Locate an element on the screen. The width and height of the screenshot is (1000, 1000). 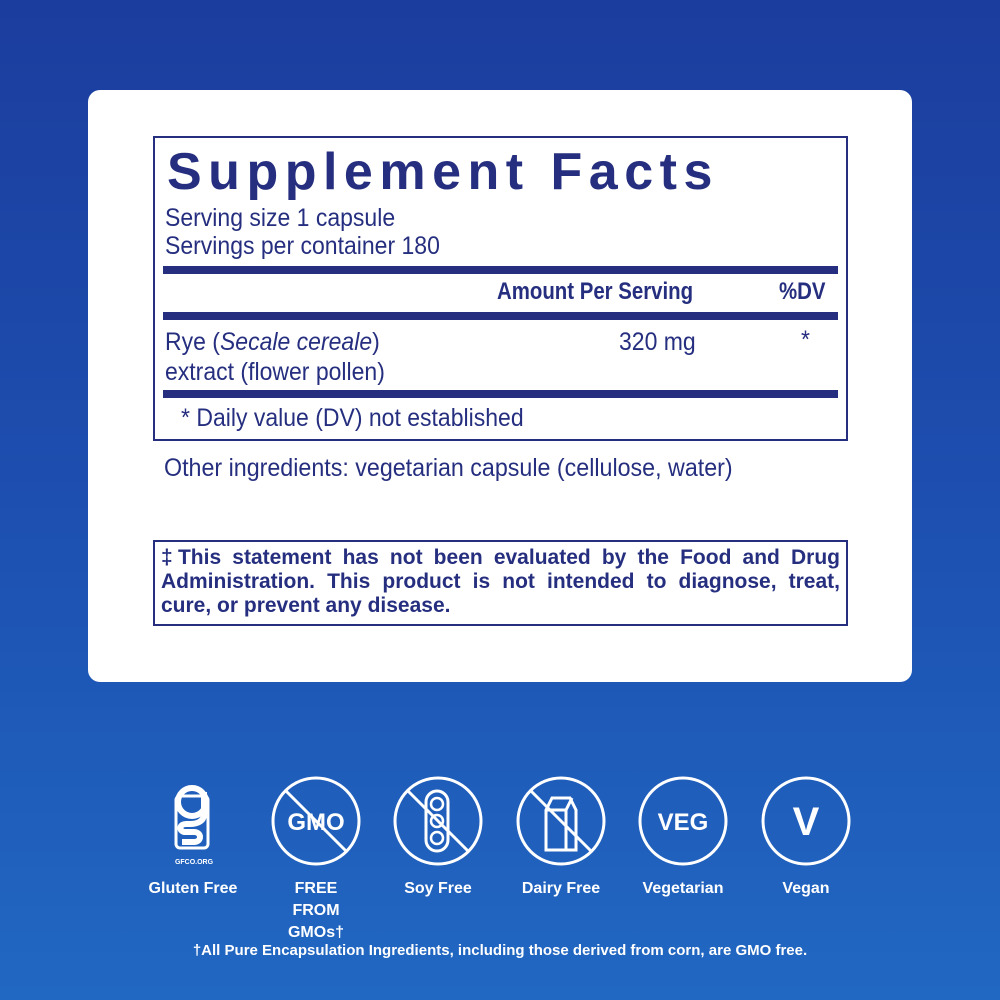
badge-vegetarian: VEG Vegetarian is located at coordinates (683, 838).